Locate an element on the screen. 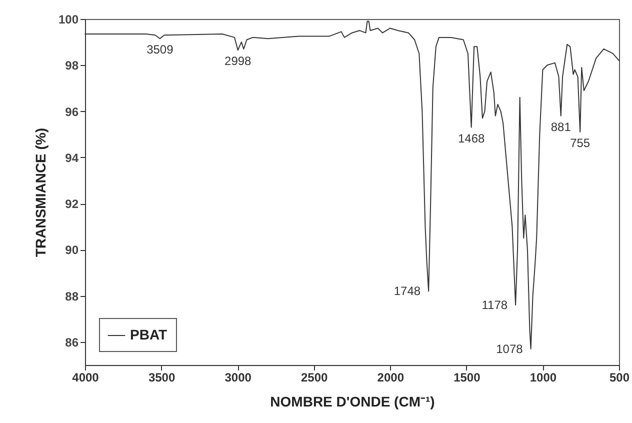 The image size is (632, 423). x-tick-label: 3000 is located at coordinates (238, 377).